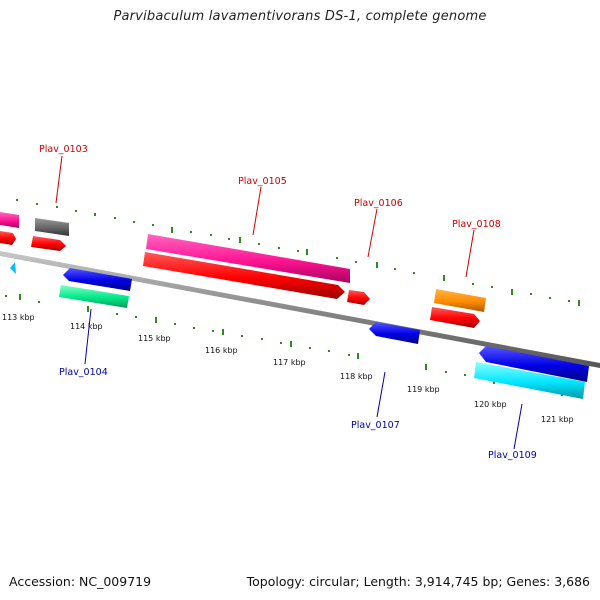 The width and height of the screenshot is (600, 600). I want to click on gene-label-plav-0106: Plav_0106, so click(378, 203).